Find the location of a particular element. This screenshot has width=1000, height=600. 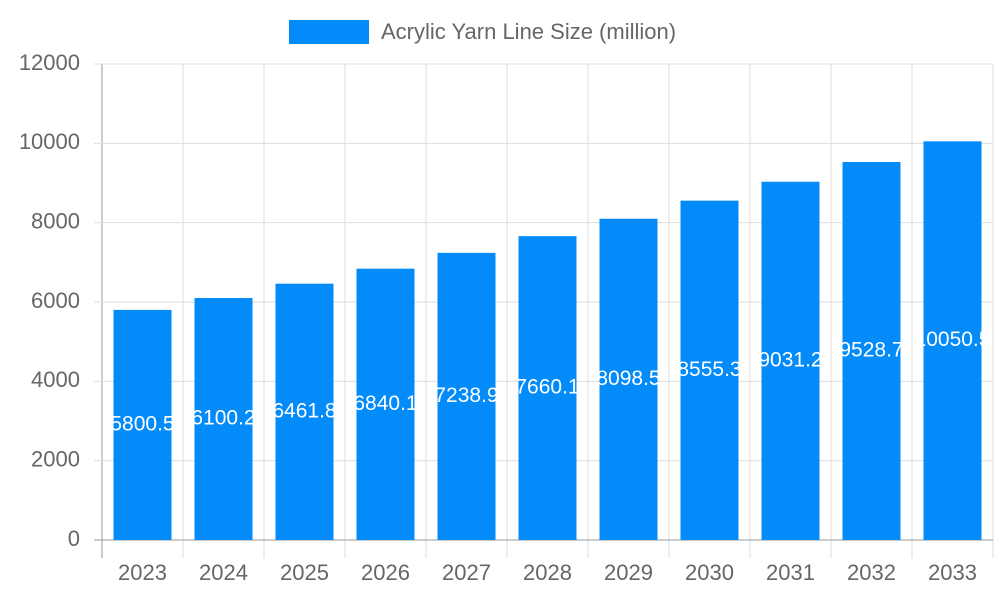

y-tick-label: 2000 is located at coordinates (55, 458).